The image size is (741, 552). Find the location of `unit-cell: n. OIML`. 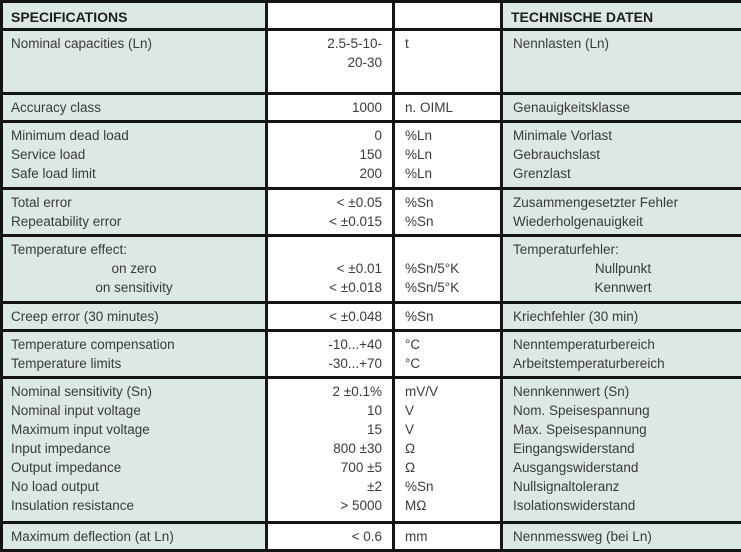

unit-cell: n. OIML is located at coordinates (447, 107).